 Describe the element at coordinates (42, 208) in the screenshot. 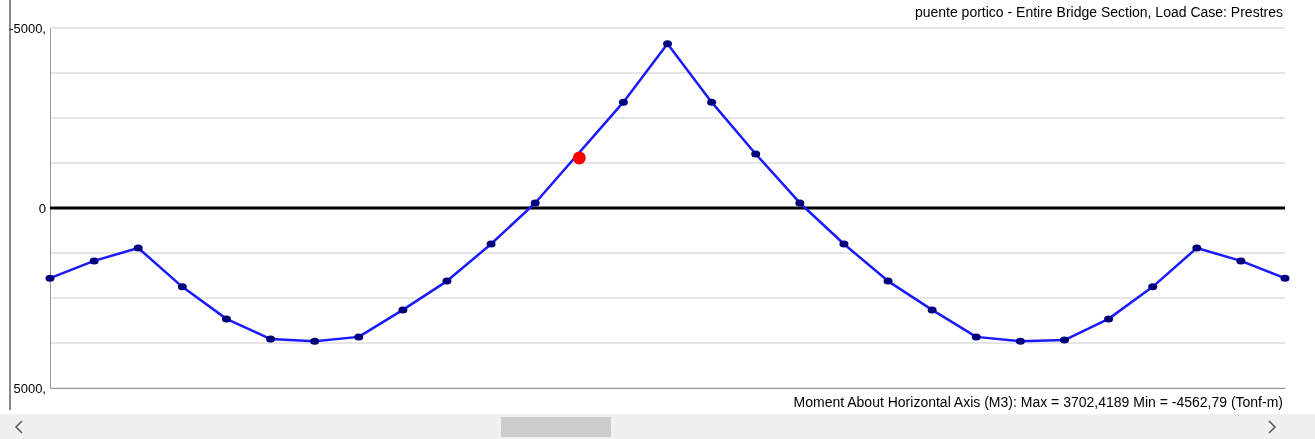

I see `y-tick-label: 0` at that location.